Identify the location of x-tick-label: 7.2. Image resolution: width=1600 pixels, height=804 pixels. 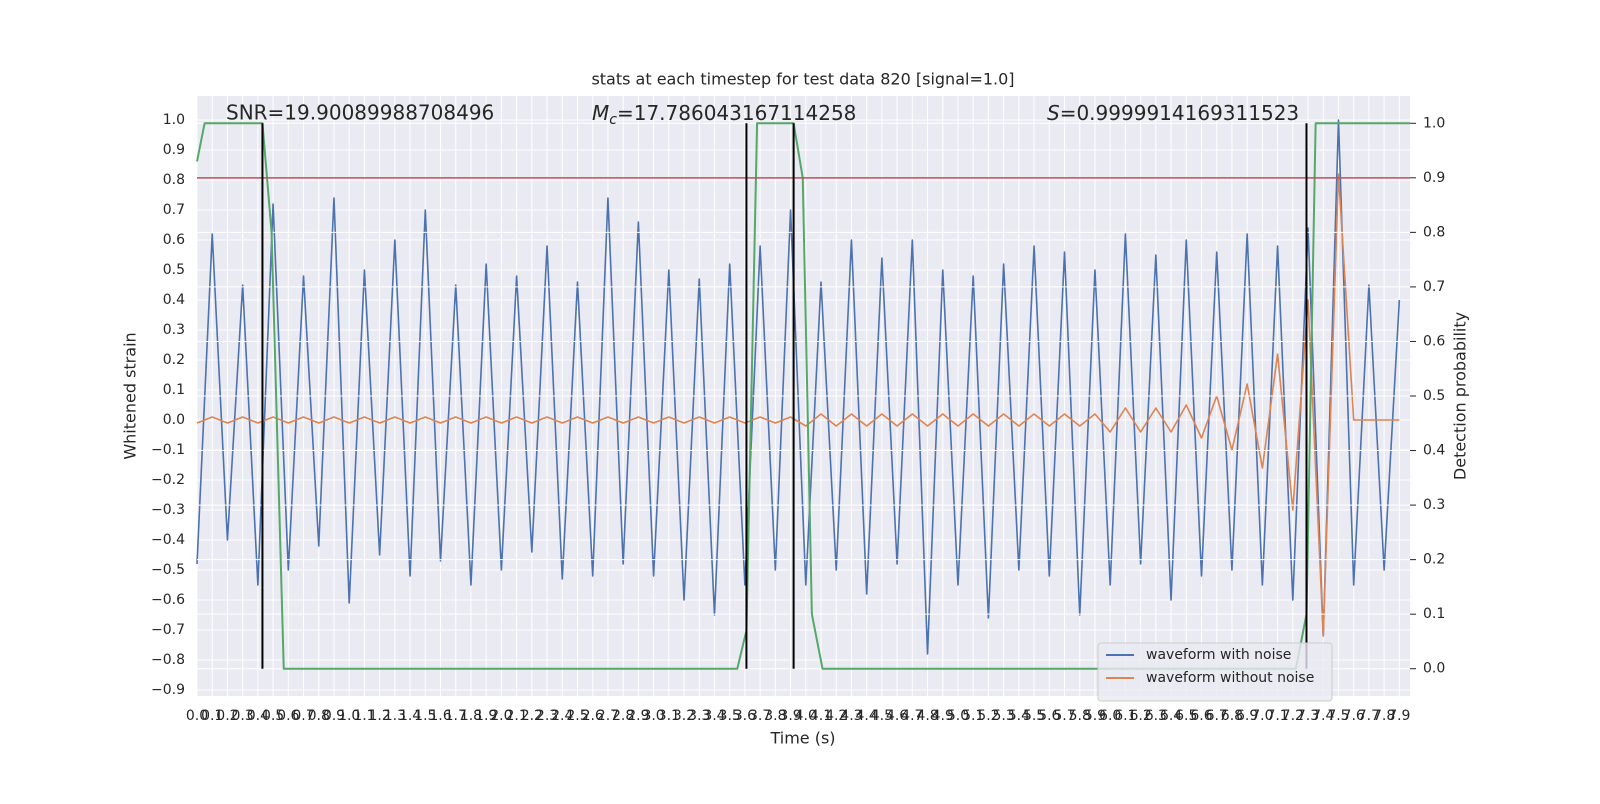
(1293, 716).